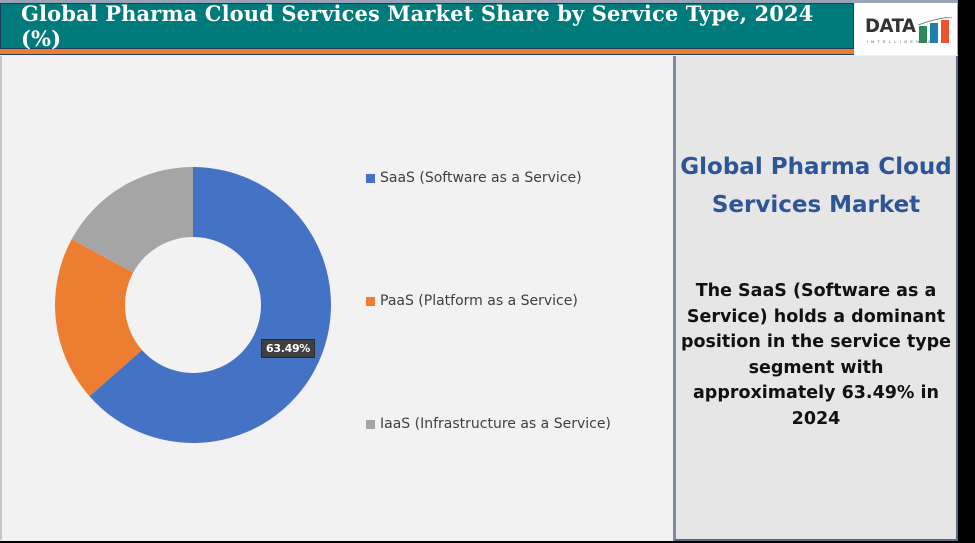 This screenshot has width=975, height=543. What do you see at coordinates (98, 318) in the screenshot?
I see `donut-segment-paas` at bounding box center [98, 318].